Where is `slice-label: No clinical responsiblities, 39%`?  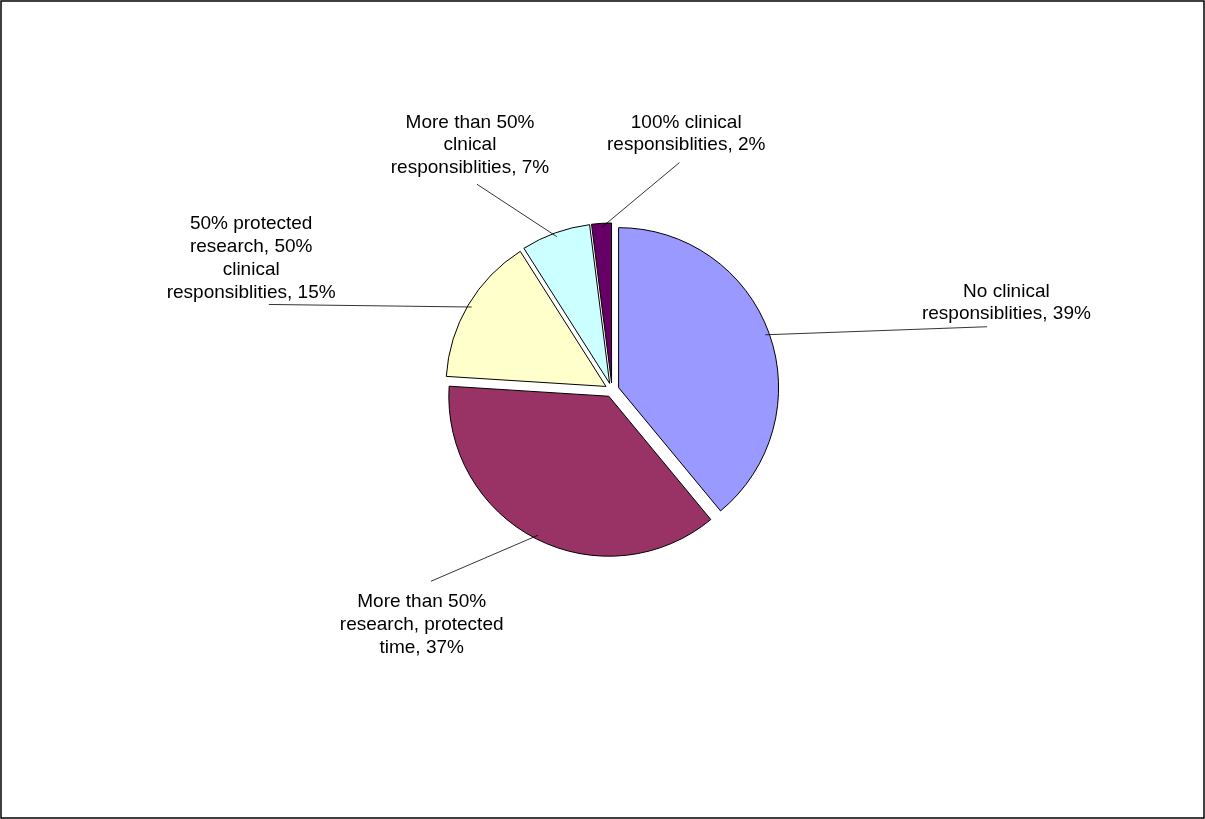 slice-label: No clinical responsiblities, 39% is located at coordinates (1006, 301).